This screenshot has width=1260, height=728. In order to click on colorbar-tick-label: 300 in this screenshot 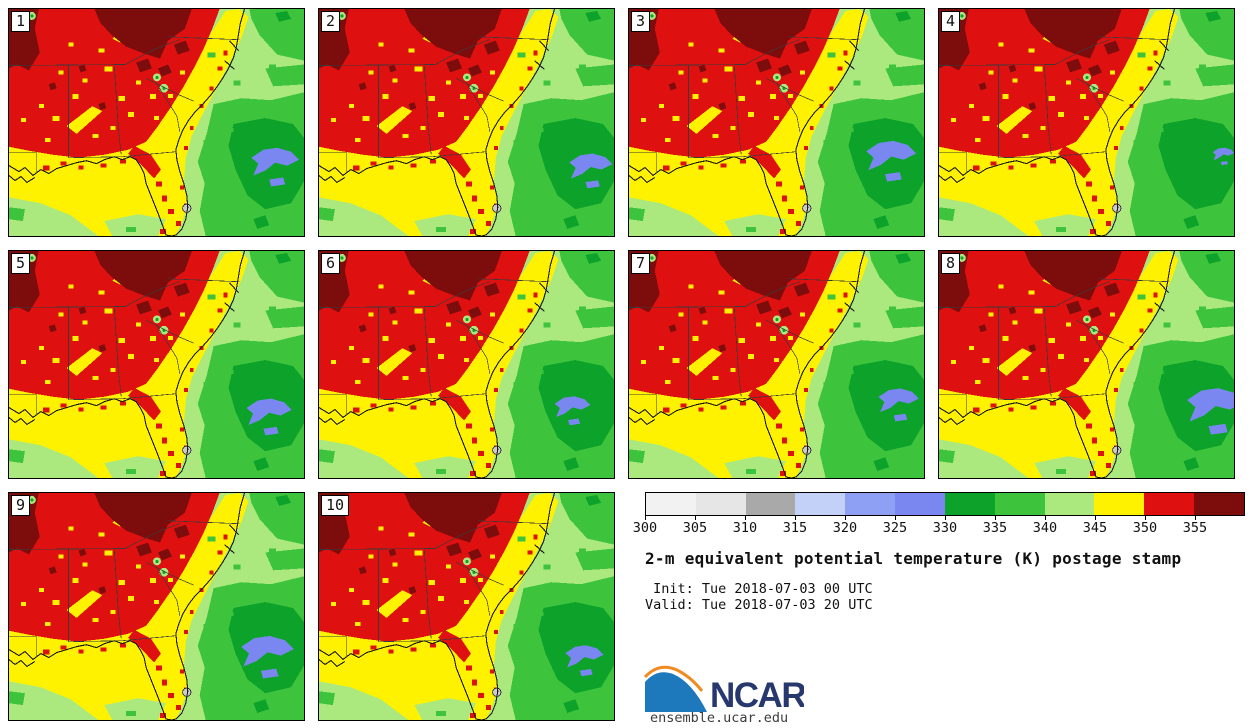, I will do `click(645, 528)`.